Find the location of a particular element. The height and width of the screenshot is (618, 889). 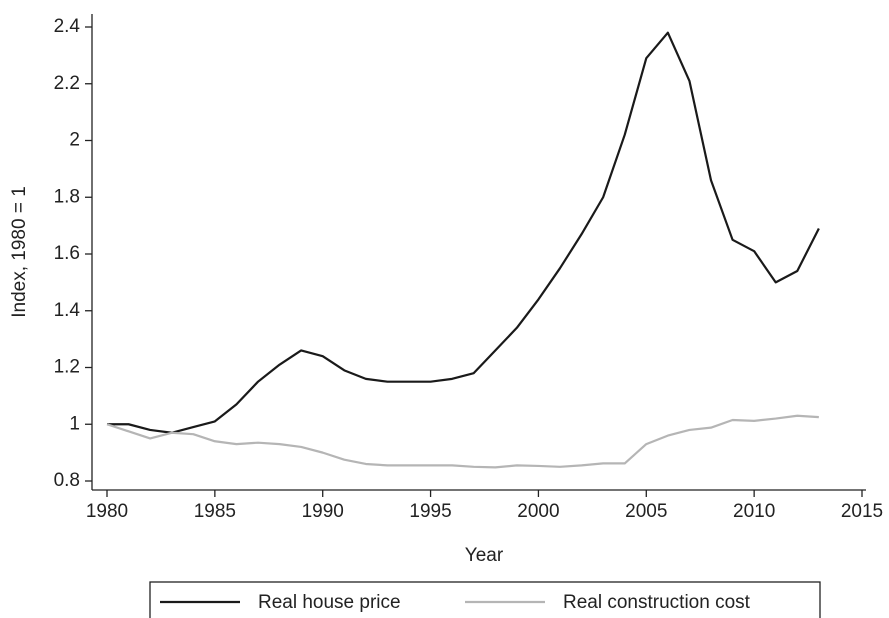

legend-label: Real construction cost is located at coordinates (657, 602).